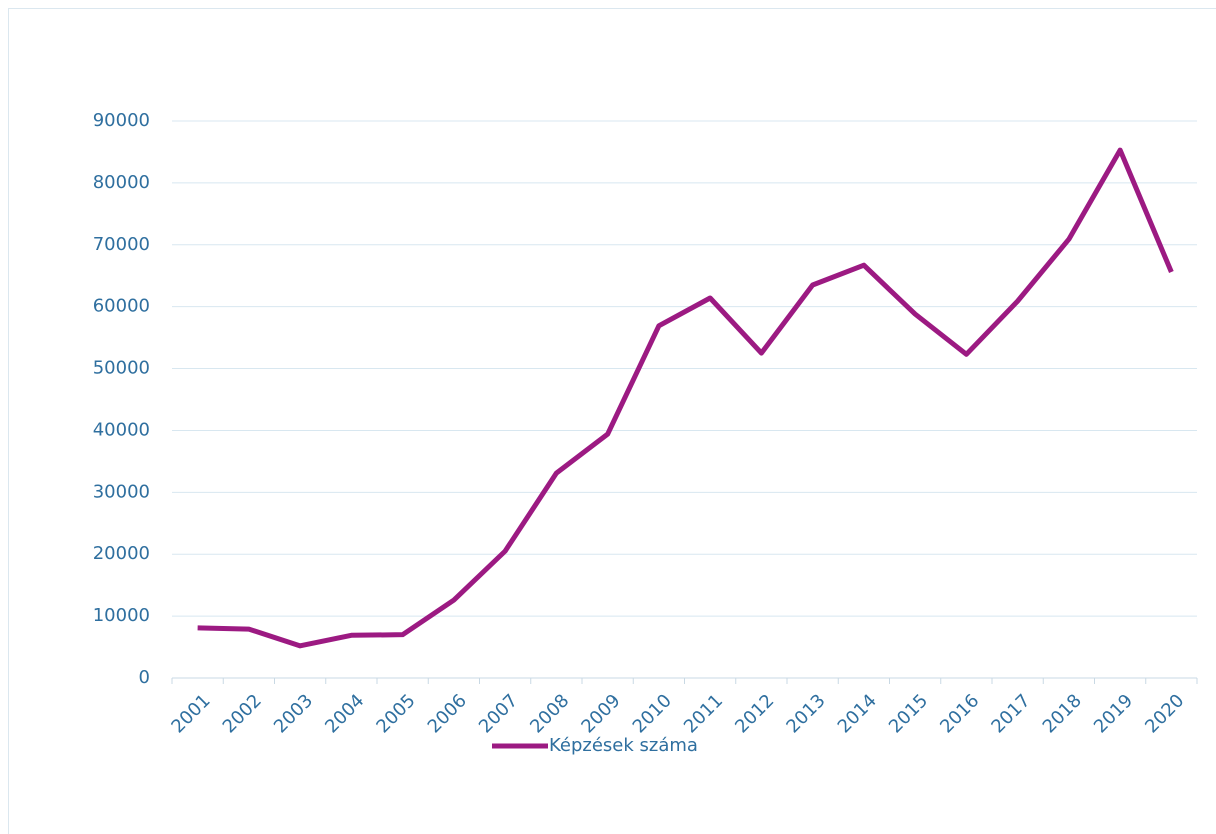  Describe the element at coordinates (498, 713) in the screenshot. I see `x-tick-label: 2007` at that location.